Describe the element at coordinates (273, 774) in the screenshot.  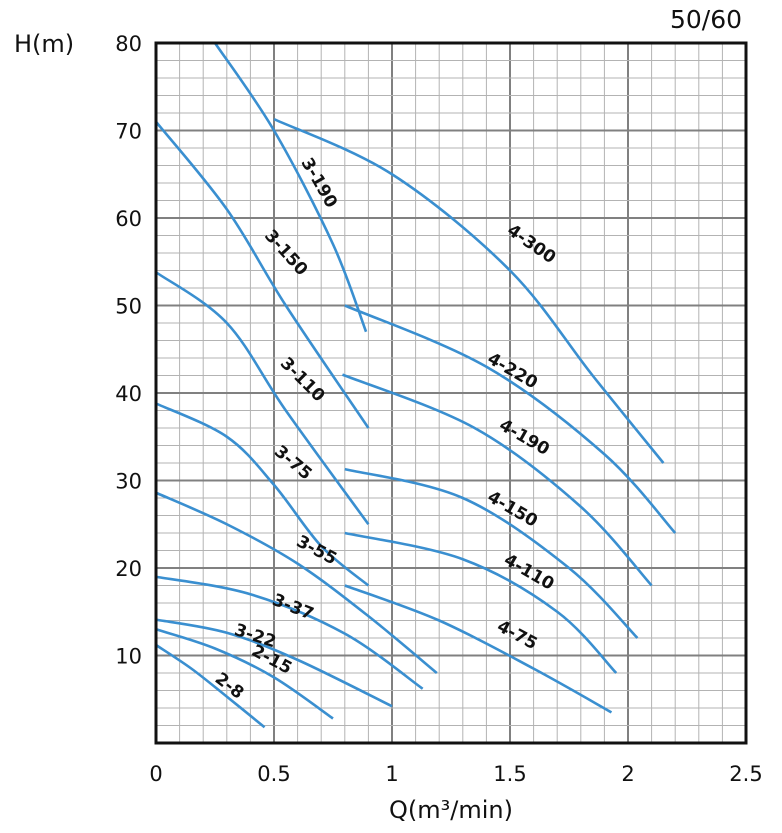
I see `x-tick-label: 0.5` at that location.